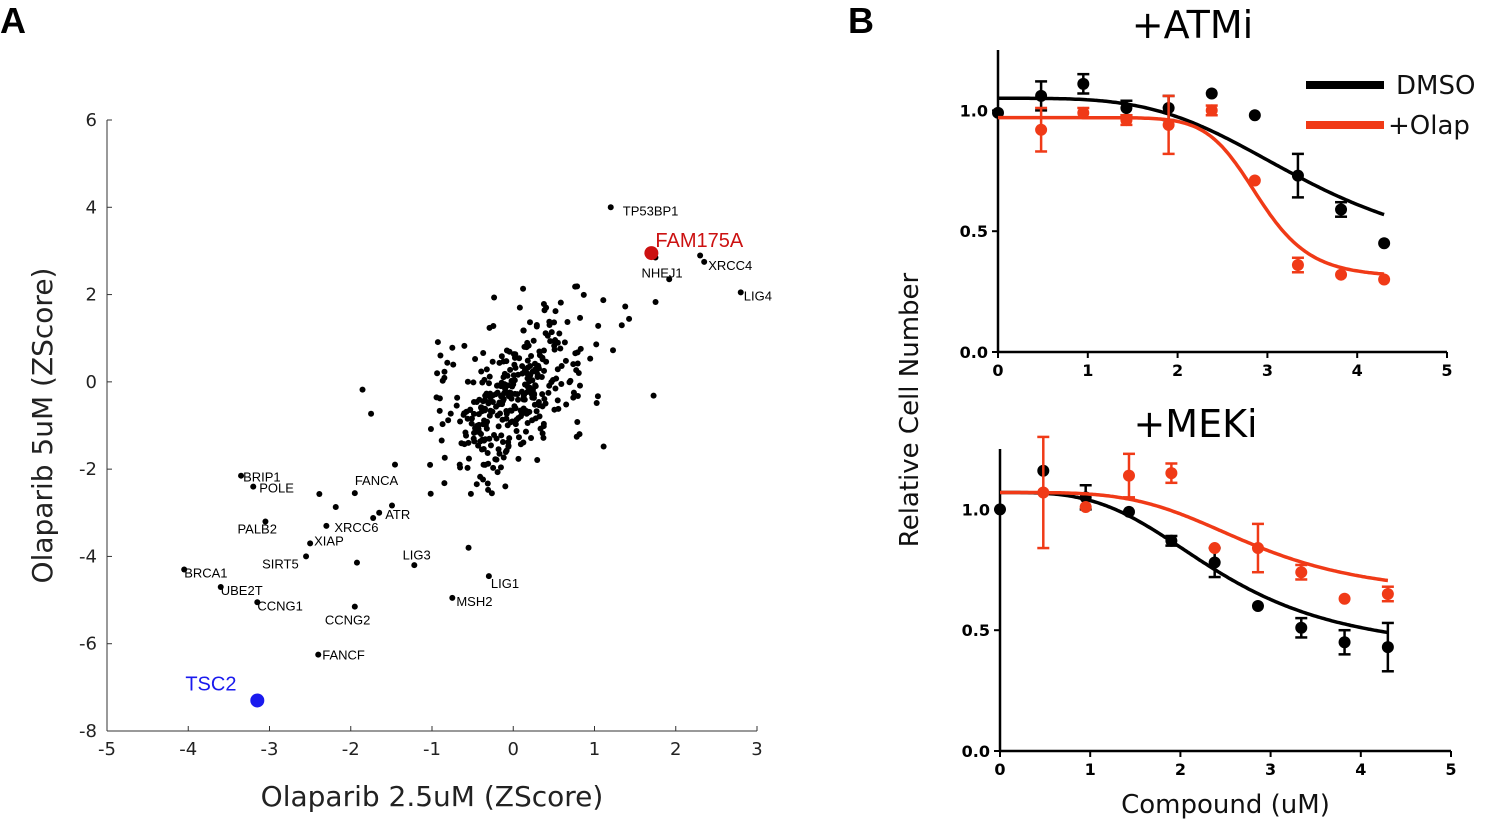  I want to click on y-tick-label: -6, so click(88, 644).